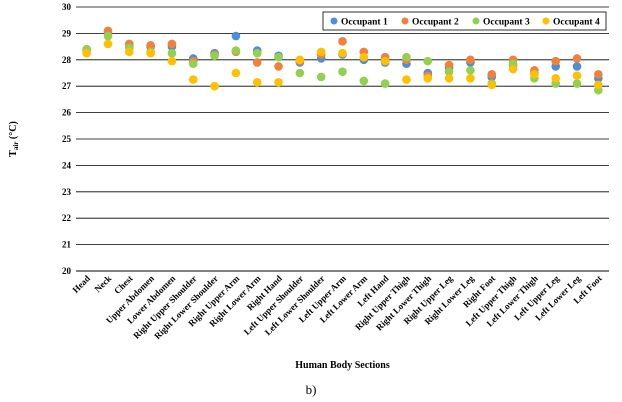  What do you see at coordinates (67, 271) in the screenshot?
I see `y-tick-20: 20` at bounding box center [67, 271].